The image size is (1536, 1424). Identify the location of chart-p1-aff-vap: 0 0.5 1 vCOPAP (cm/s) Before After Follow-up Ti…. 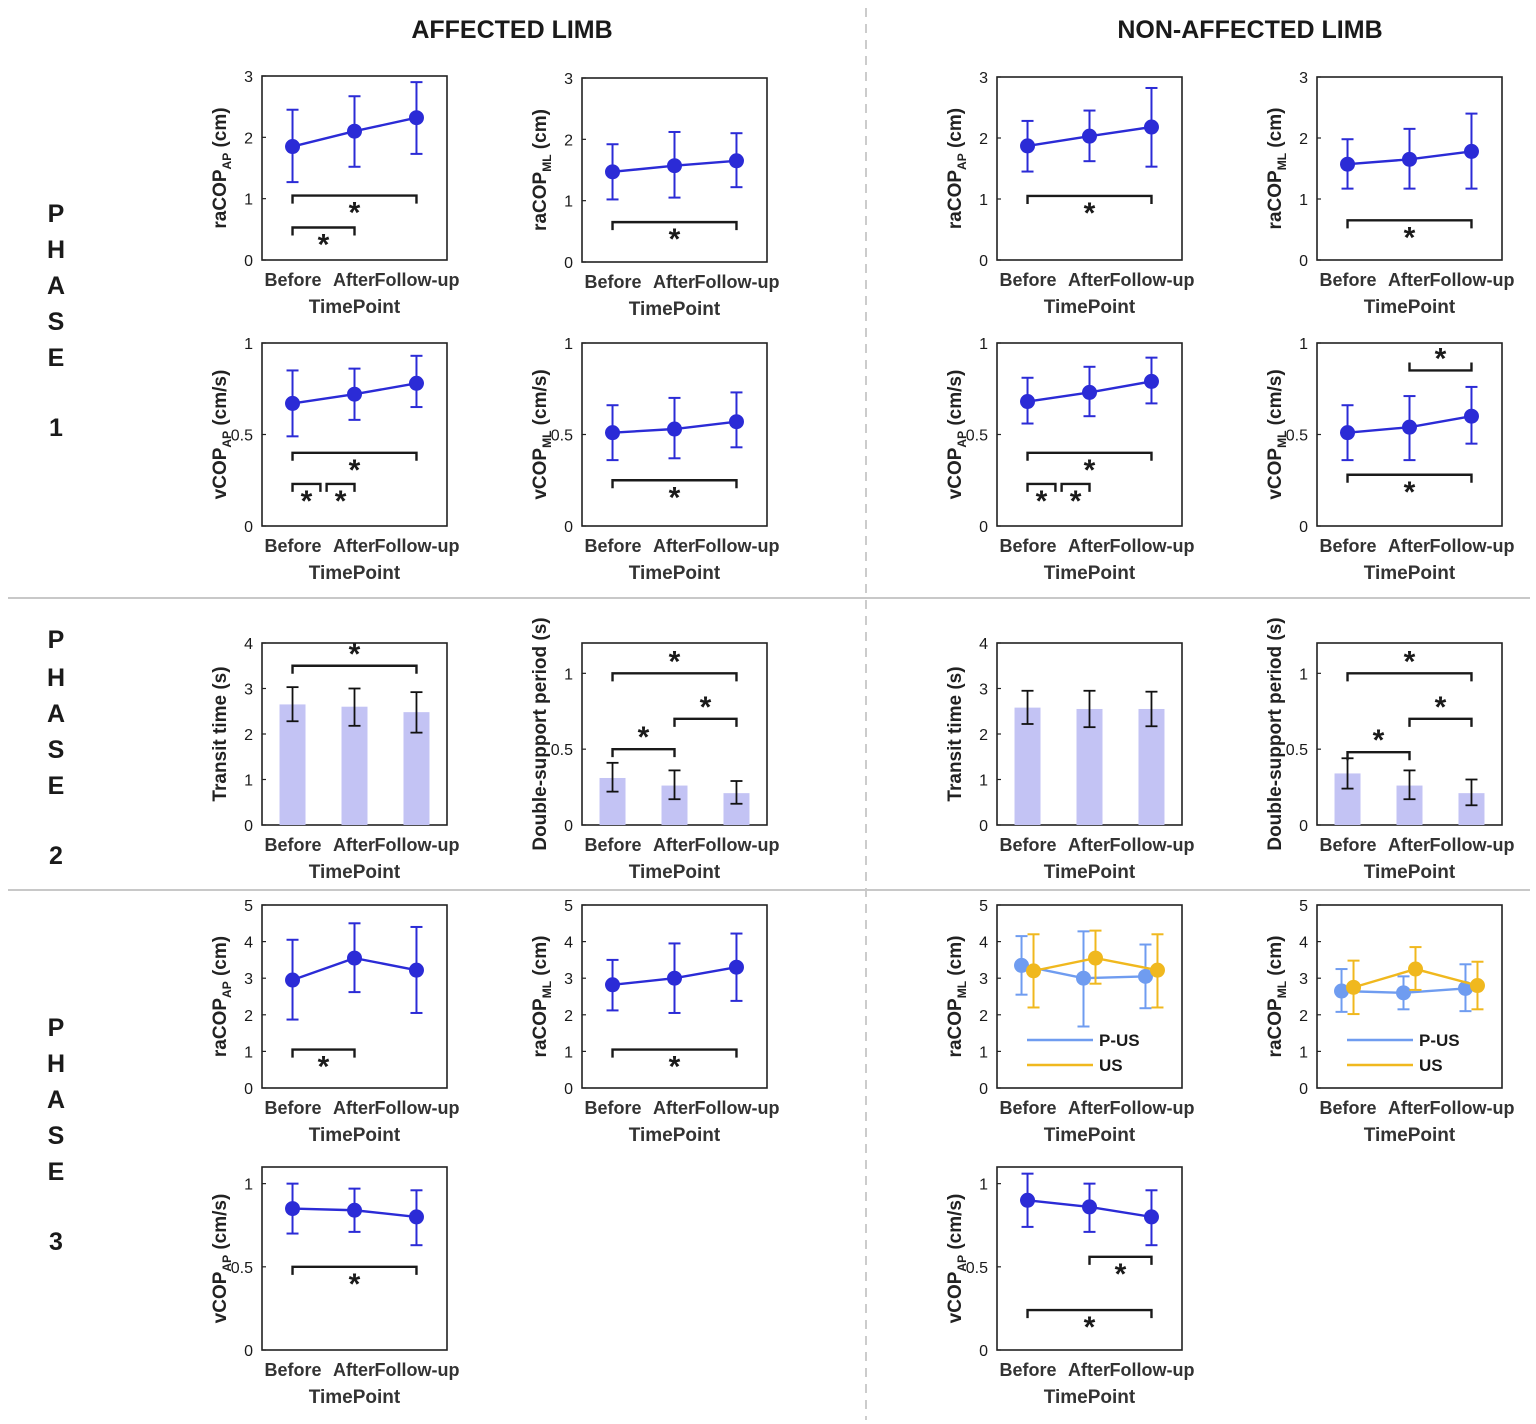
(334, 460).